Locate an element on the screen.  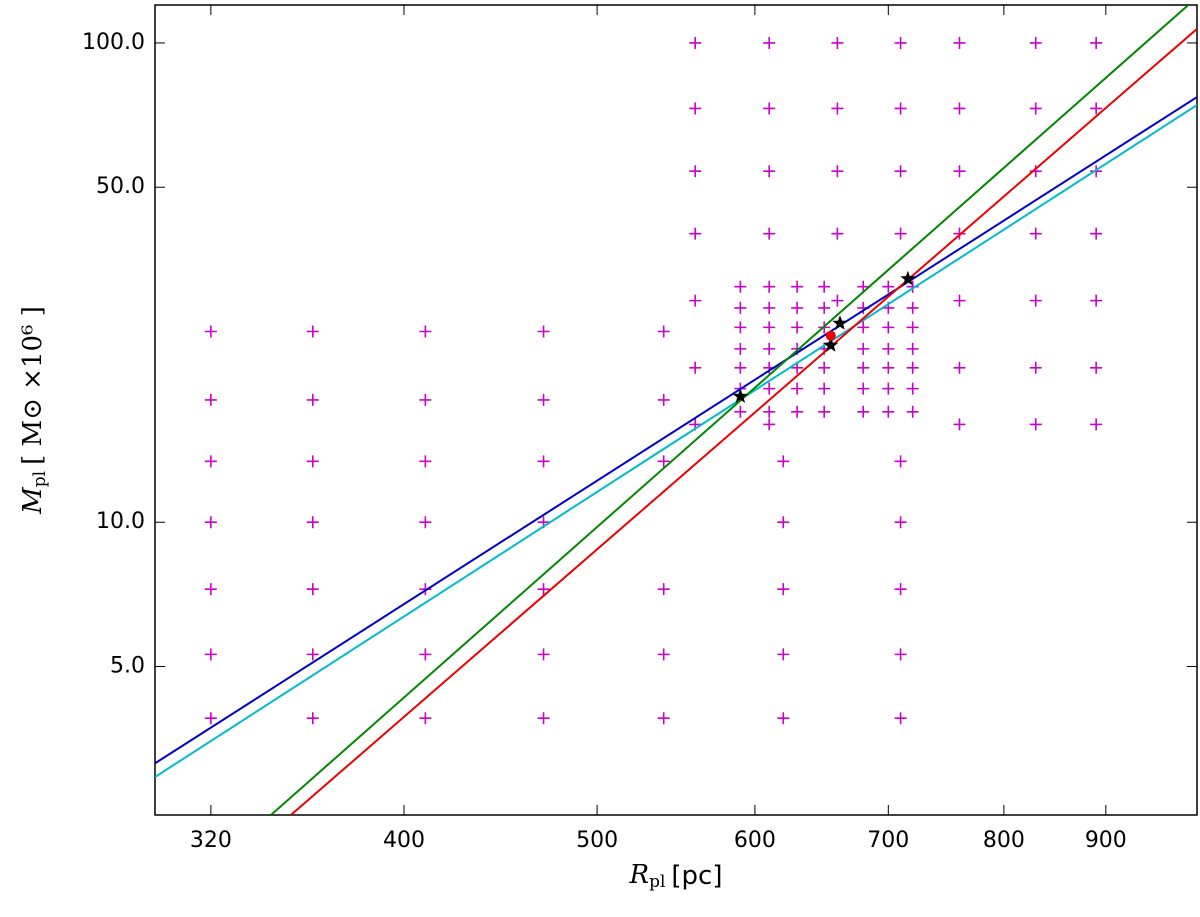
x-tick-label: 320 is located at coordinates (211, 840).